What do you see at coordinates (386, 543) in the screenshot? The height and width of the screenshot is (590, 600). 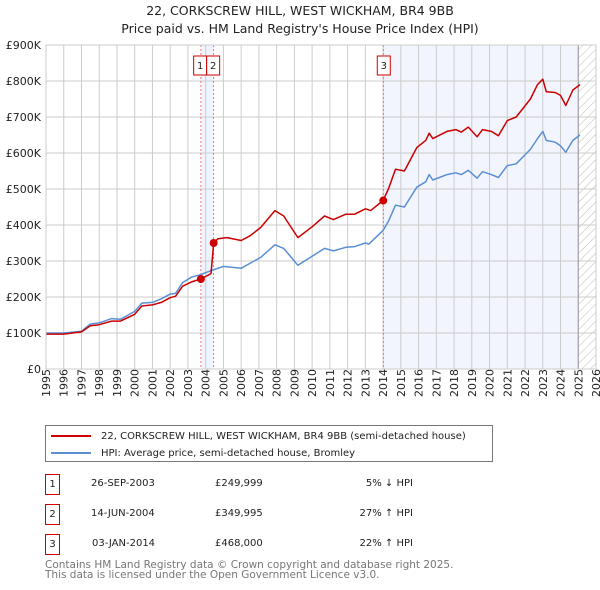 I see `hpi-diff: 22% ↑ HPI` at bounding box center [386, 543].